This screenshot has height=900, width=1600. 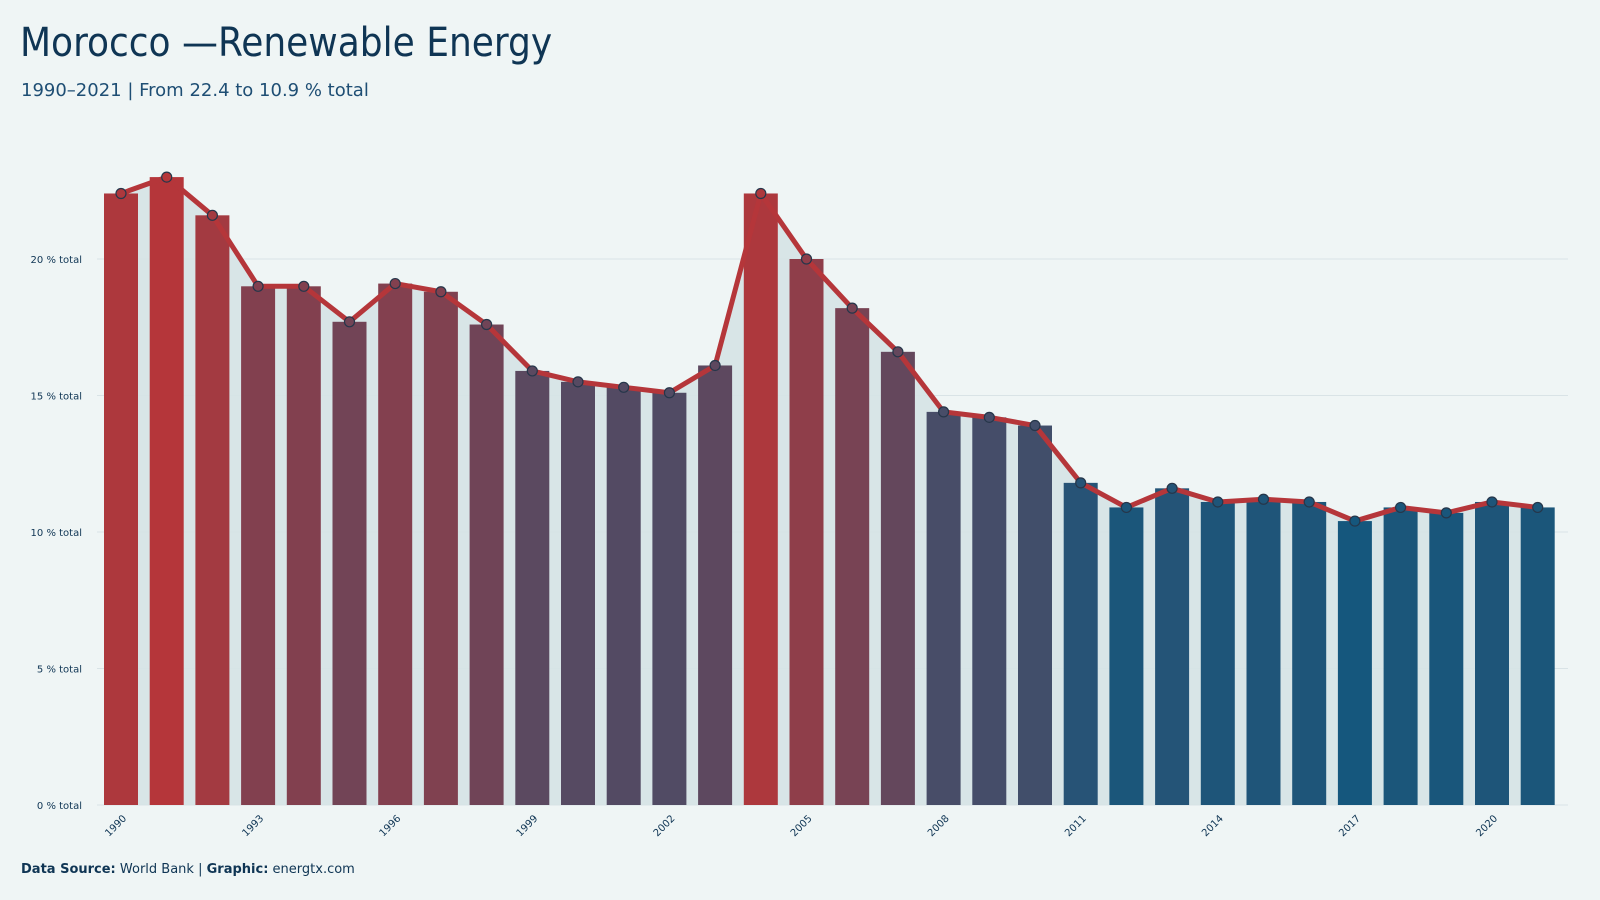 What do you see at coordinates (313, 869) in the screenshot?
I see `graphic-value: energtx.com` at bounding box center [313, 869].